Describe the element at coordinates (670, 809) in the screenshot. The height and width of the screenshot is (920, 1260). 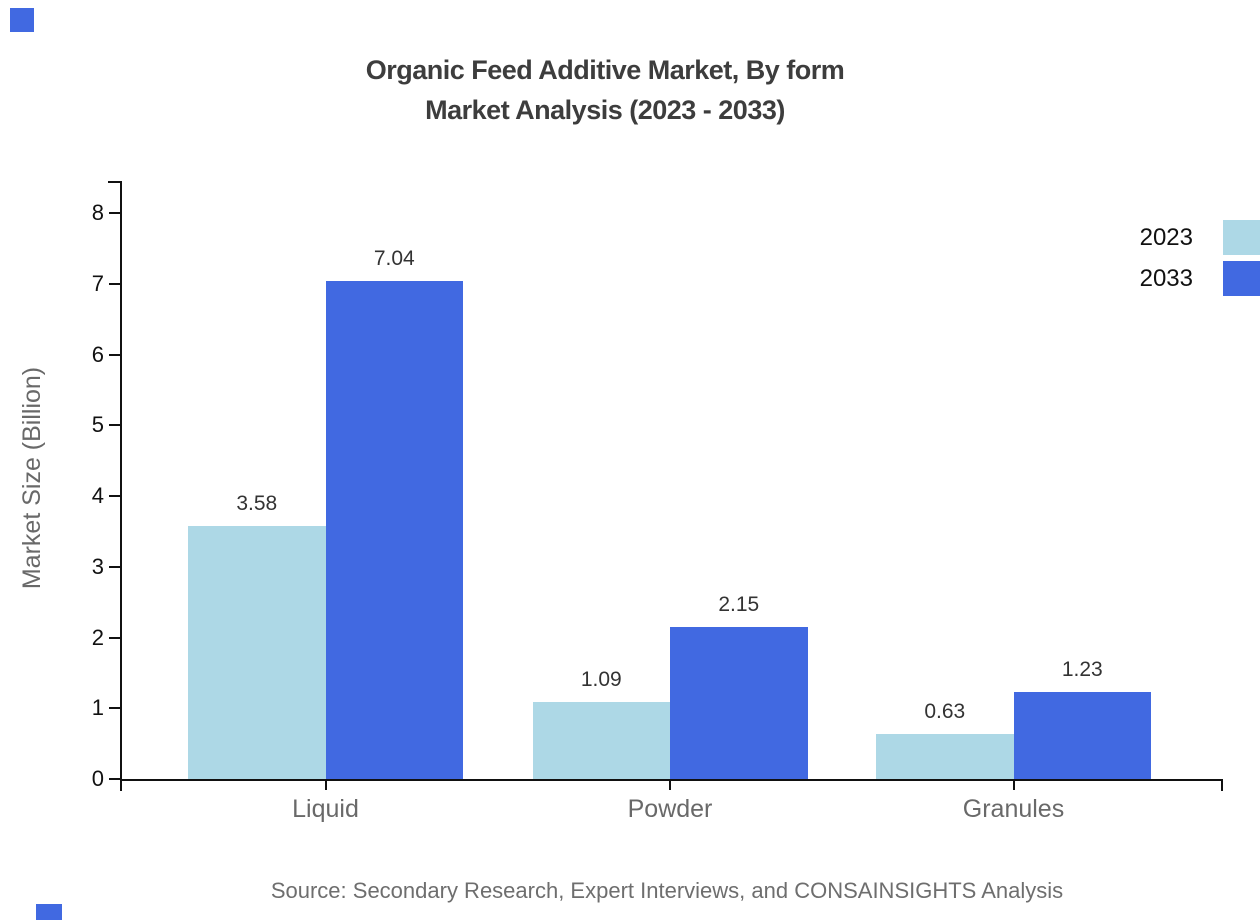
I see `category-label-powder: Powder` at that location.